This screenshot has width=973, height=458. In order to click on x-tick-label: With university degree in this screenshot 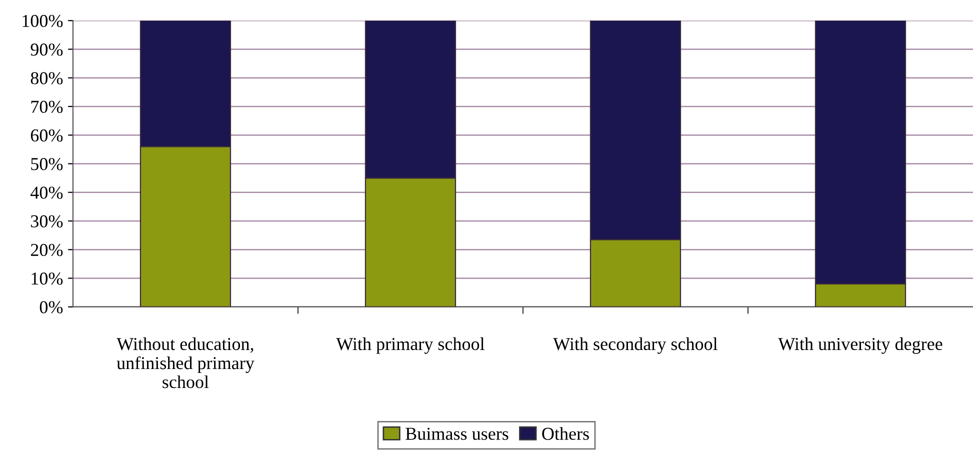, I will do `click(860, 345)`.